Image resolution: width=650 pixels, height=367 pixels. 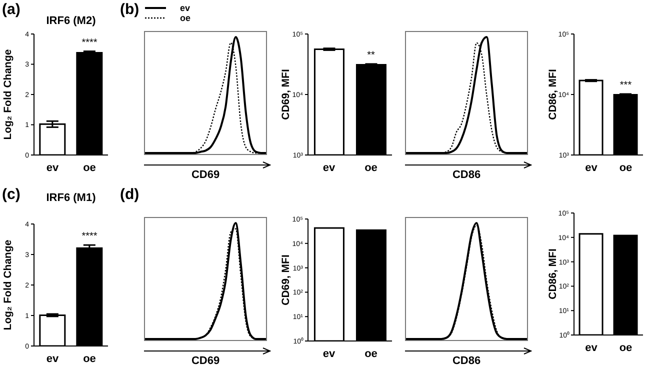 I want to click on text: (d), so click(x=130, y=194).